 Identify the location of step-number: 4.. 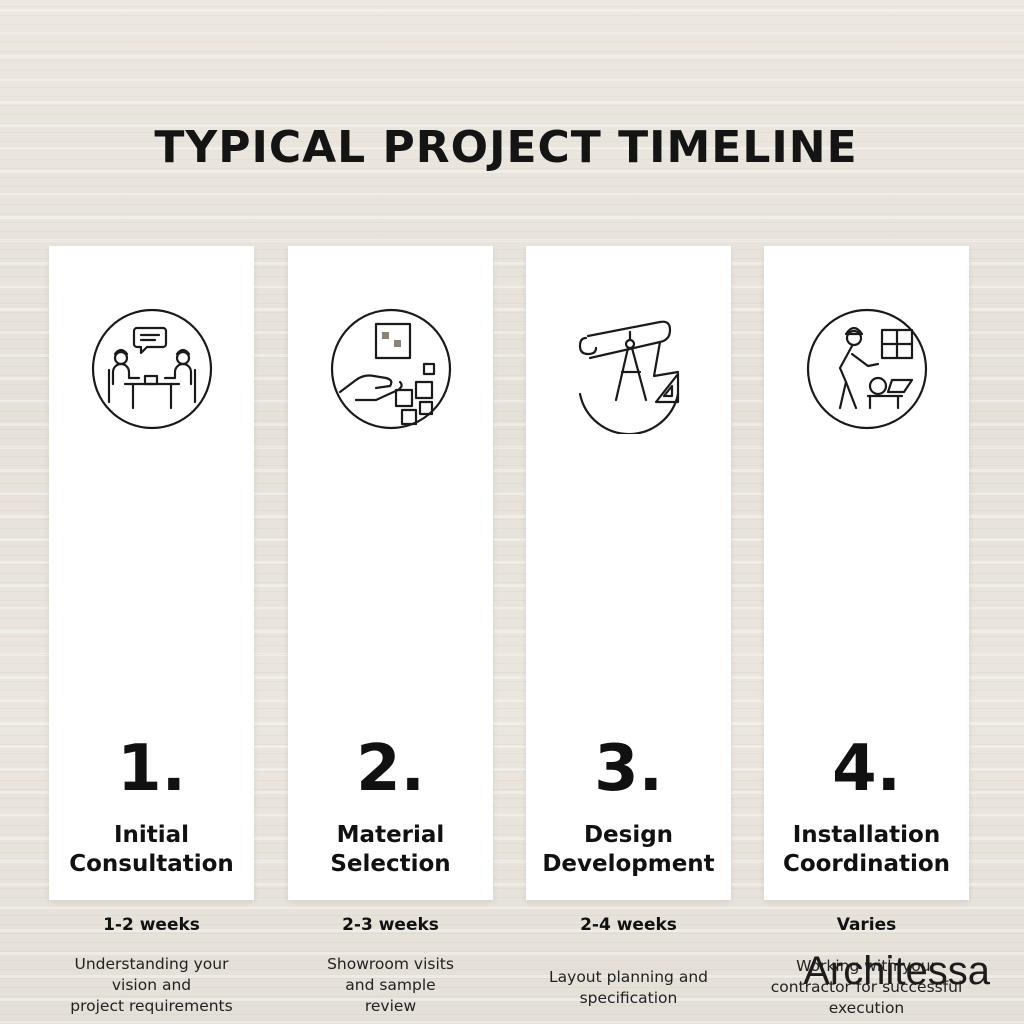
(866, 769).